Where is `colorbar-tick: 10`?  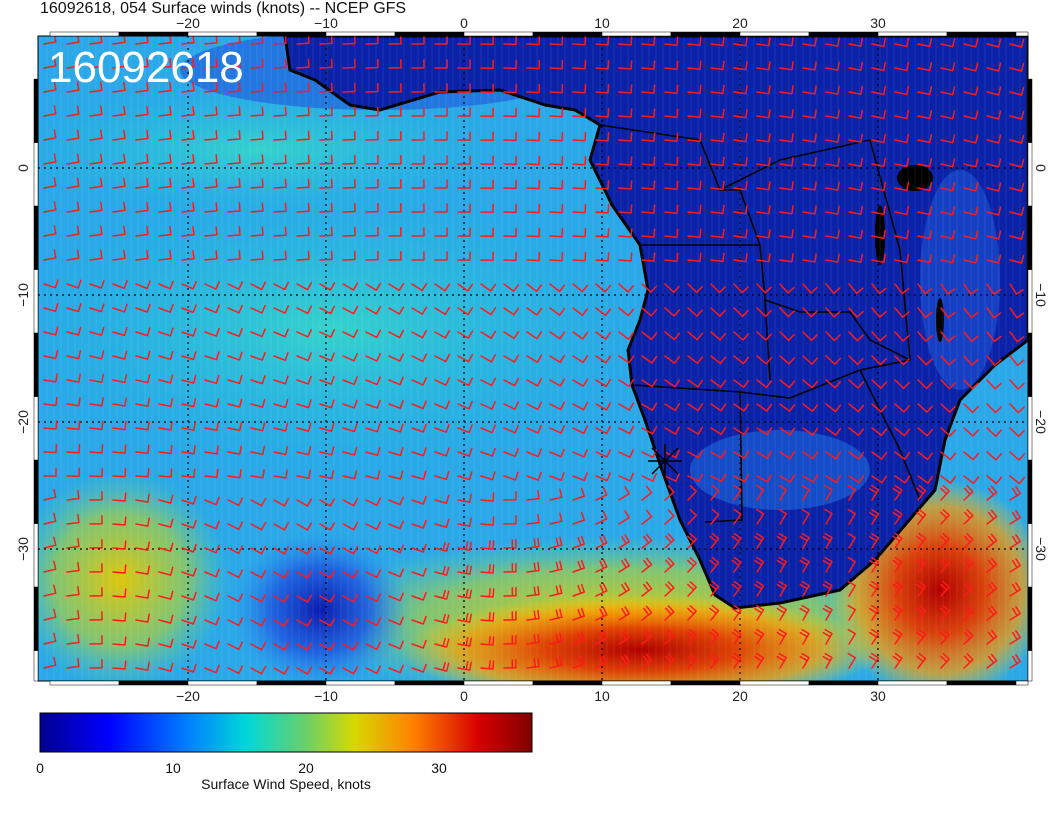 colorbar-tick: 10 is located at coordinates (173, 768).